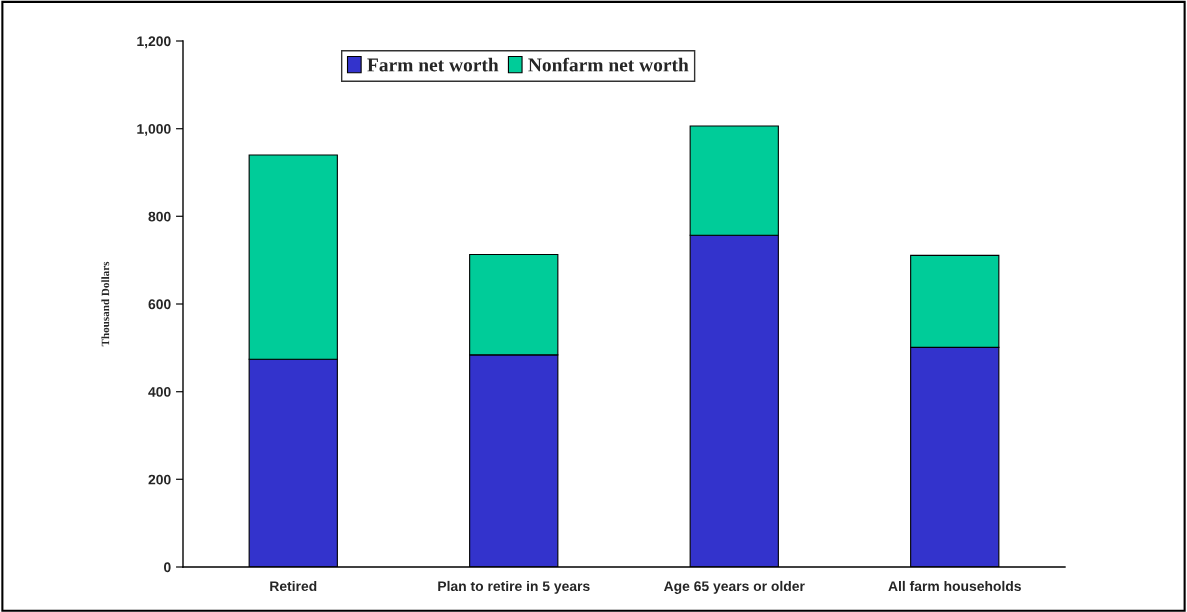  Describe the element at coordinates (154, 130) in the screenshot. I see `y-tick-label: 1,000` at that location.